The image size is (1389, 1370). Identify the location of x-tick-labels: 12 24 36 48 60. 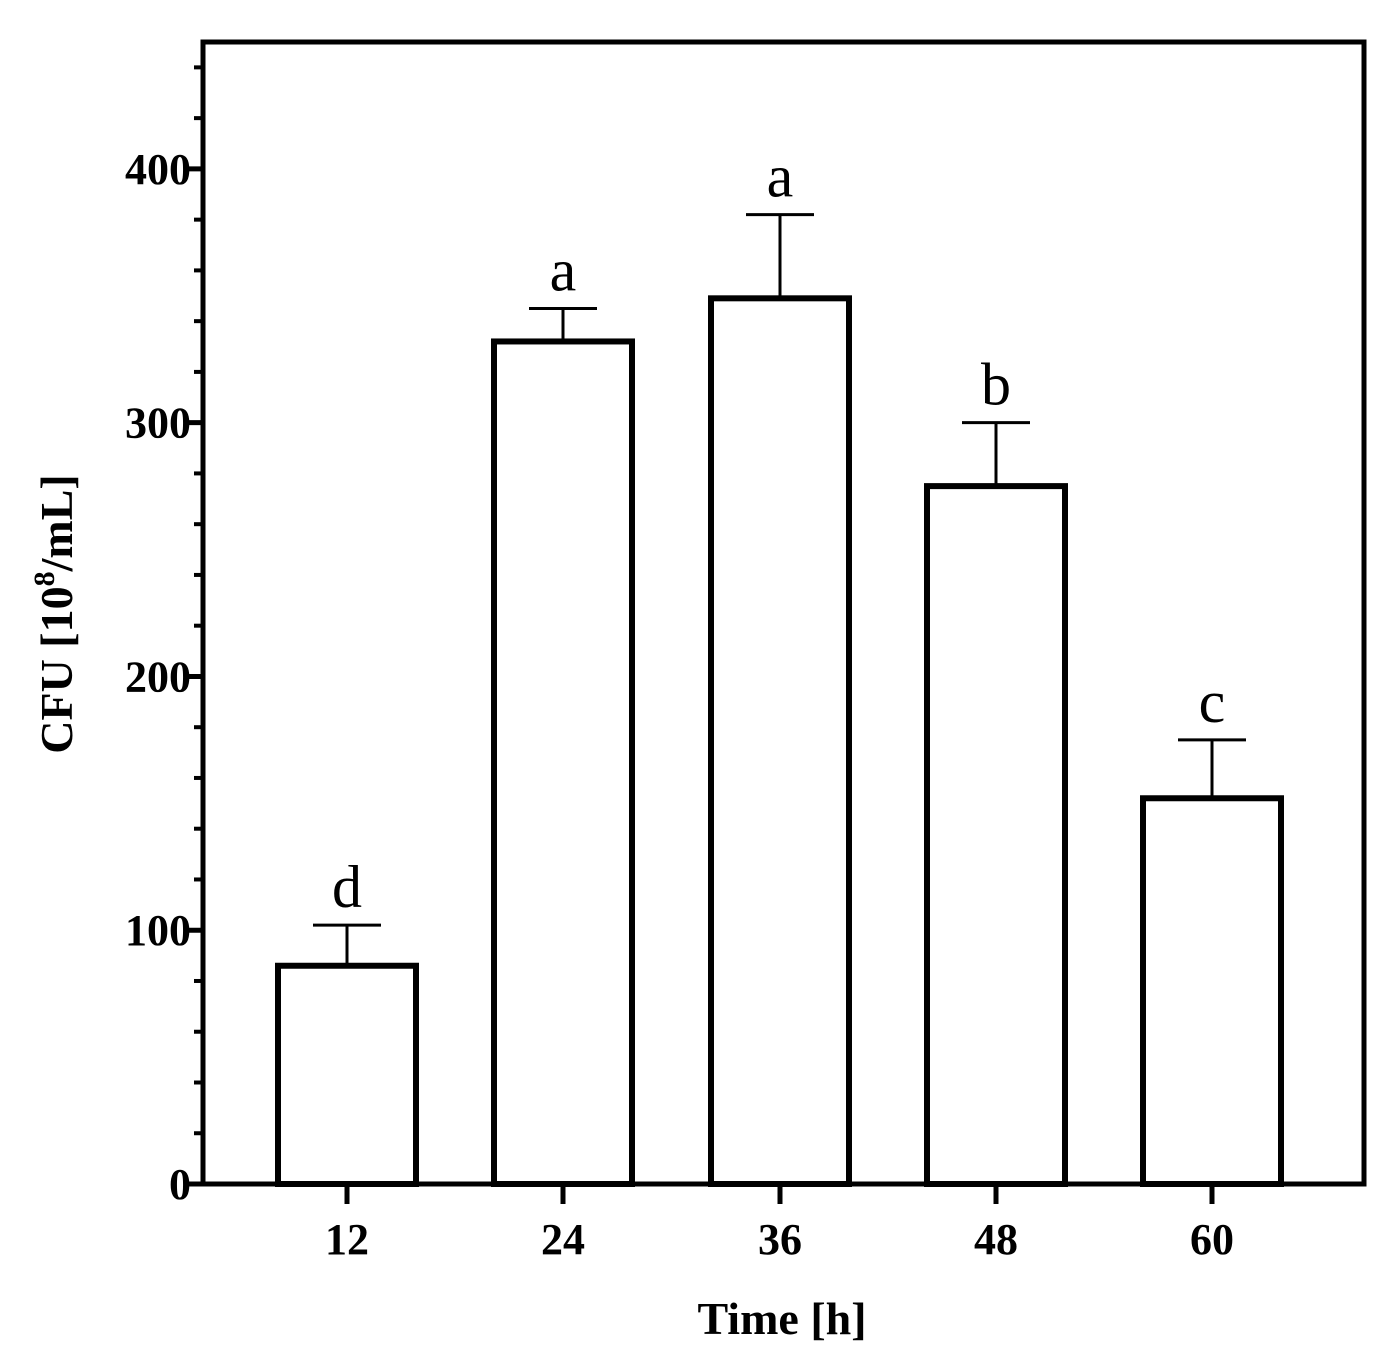
(779, 1239).